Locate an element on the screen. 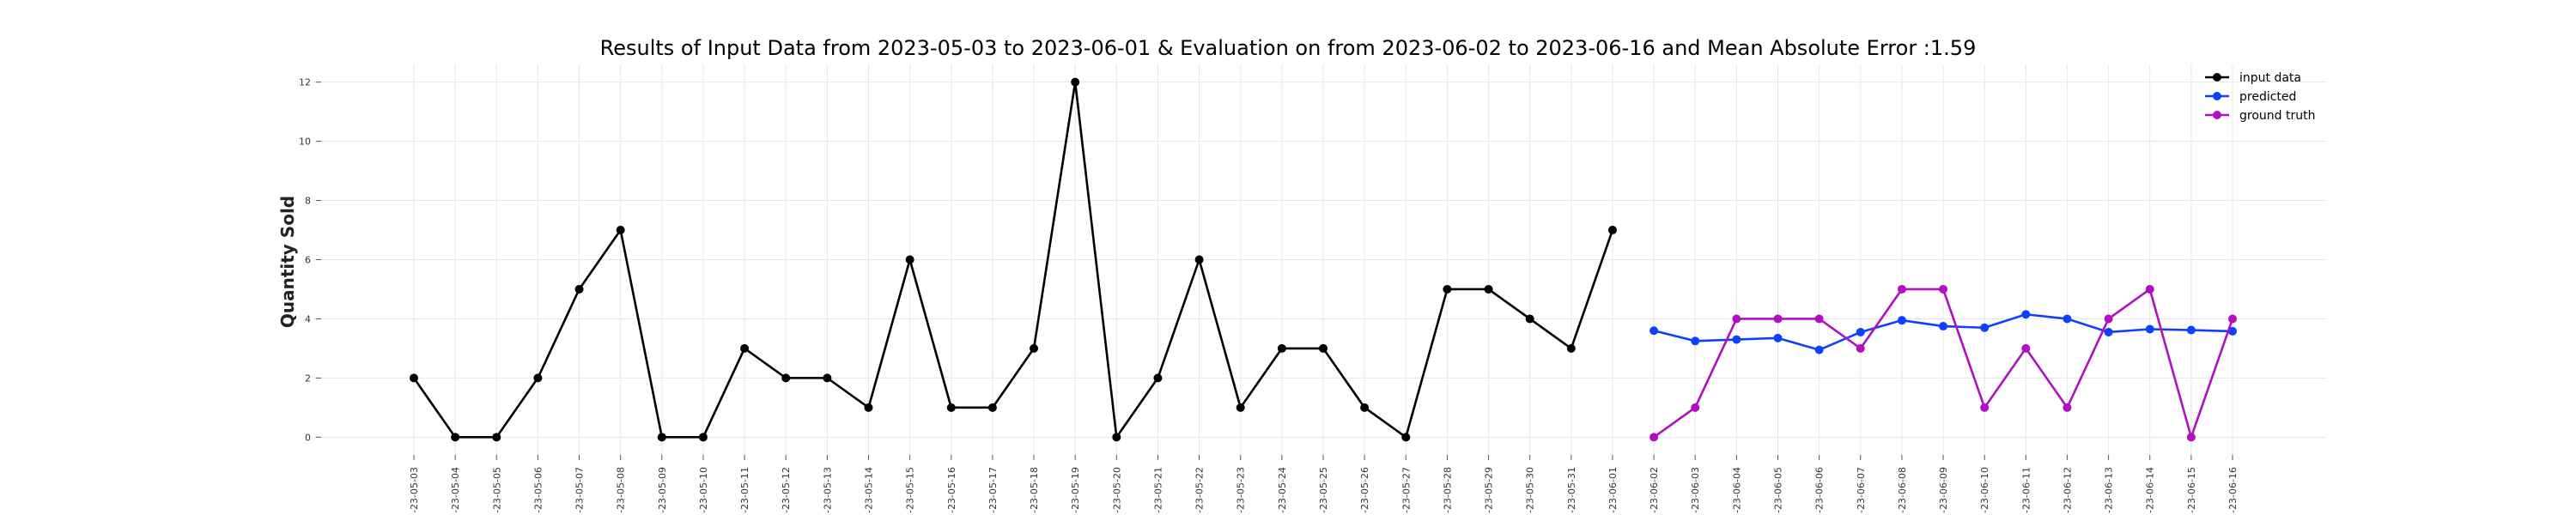 Image resolution: width=2576 pixels, height=515 pixels. x-tick-label: -23-05-18 is located at coordinates (1034, 490).